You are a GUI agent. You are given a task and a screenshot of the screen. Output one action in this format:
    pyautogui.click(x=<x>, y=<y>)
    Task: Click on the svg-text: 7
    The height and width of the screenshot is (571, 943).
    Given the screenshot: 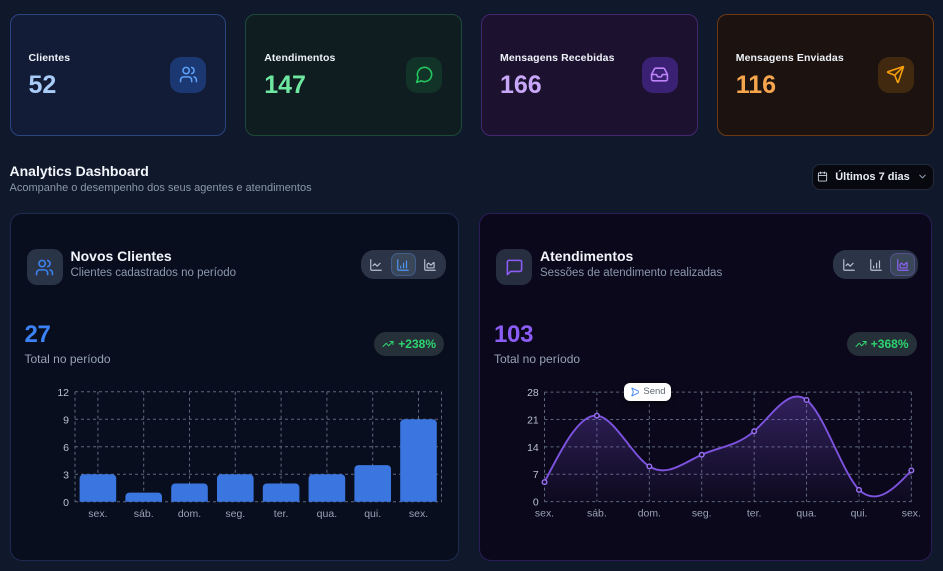 What is the action you would take?
    pyautogui.click(x=536, y=475)
    